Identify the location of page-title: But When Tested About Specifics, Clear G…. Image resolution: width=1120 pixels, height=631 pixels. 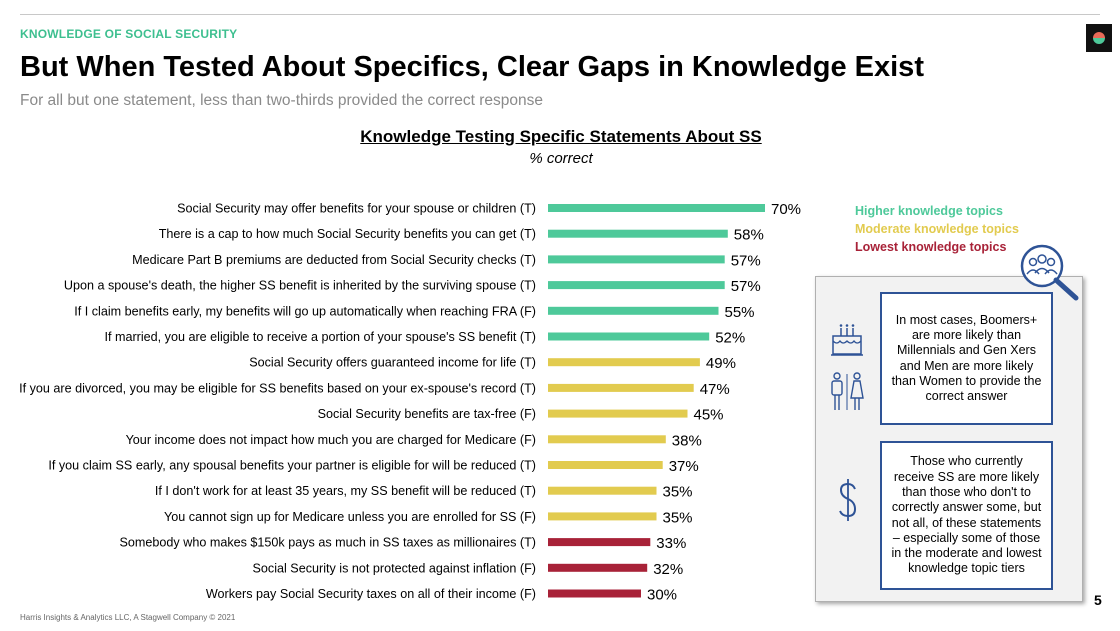
(472, 67).